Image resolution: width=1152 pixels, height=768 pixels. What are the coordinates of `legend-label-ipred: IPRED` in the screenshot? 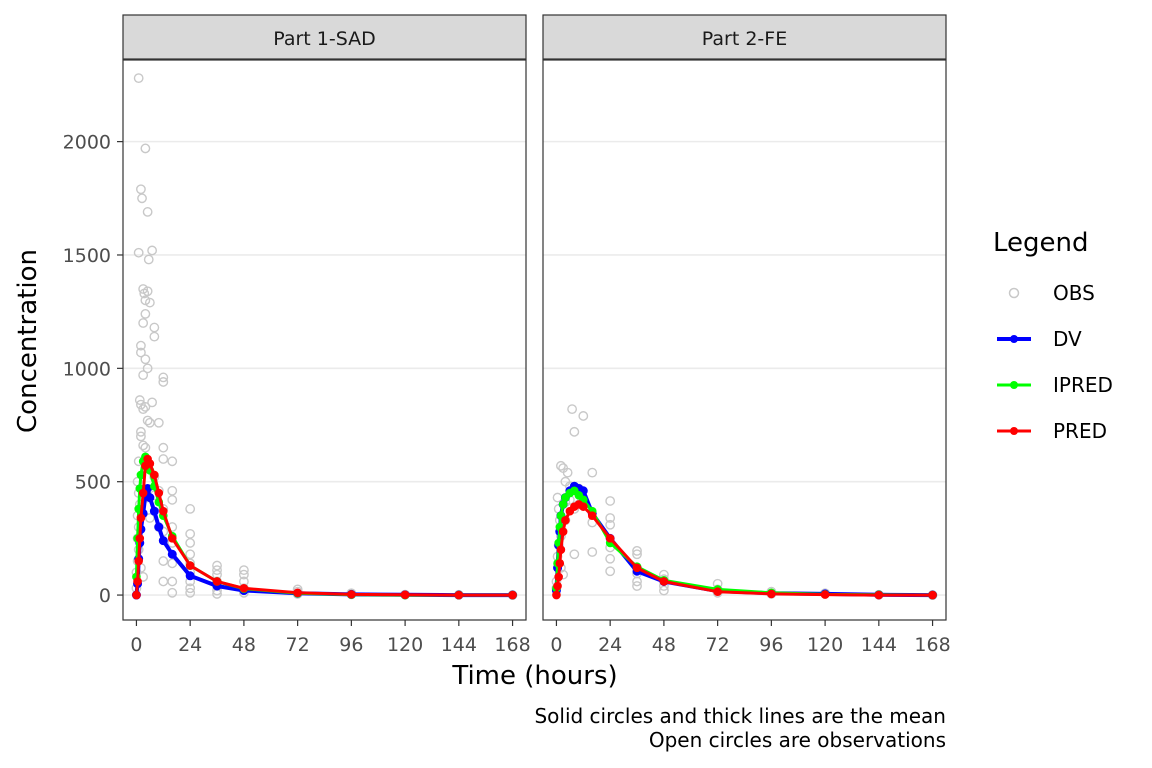 It's located at (1083, 385).